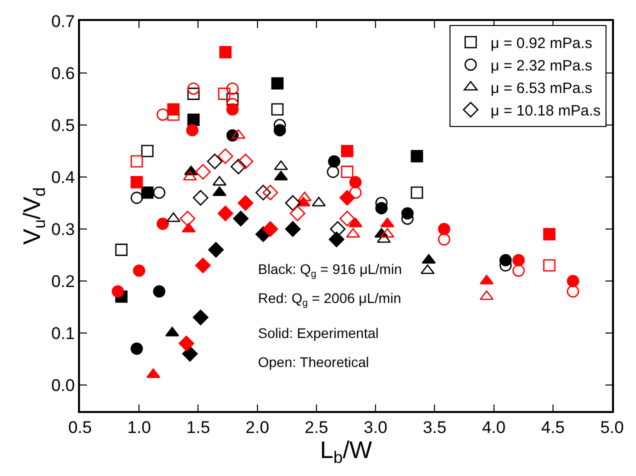 This screenshot has width=636, height=476. I want to click on x-tick-label: 4.0, so click(494, 428).